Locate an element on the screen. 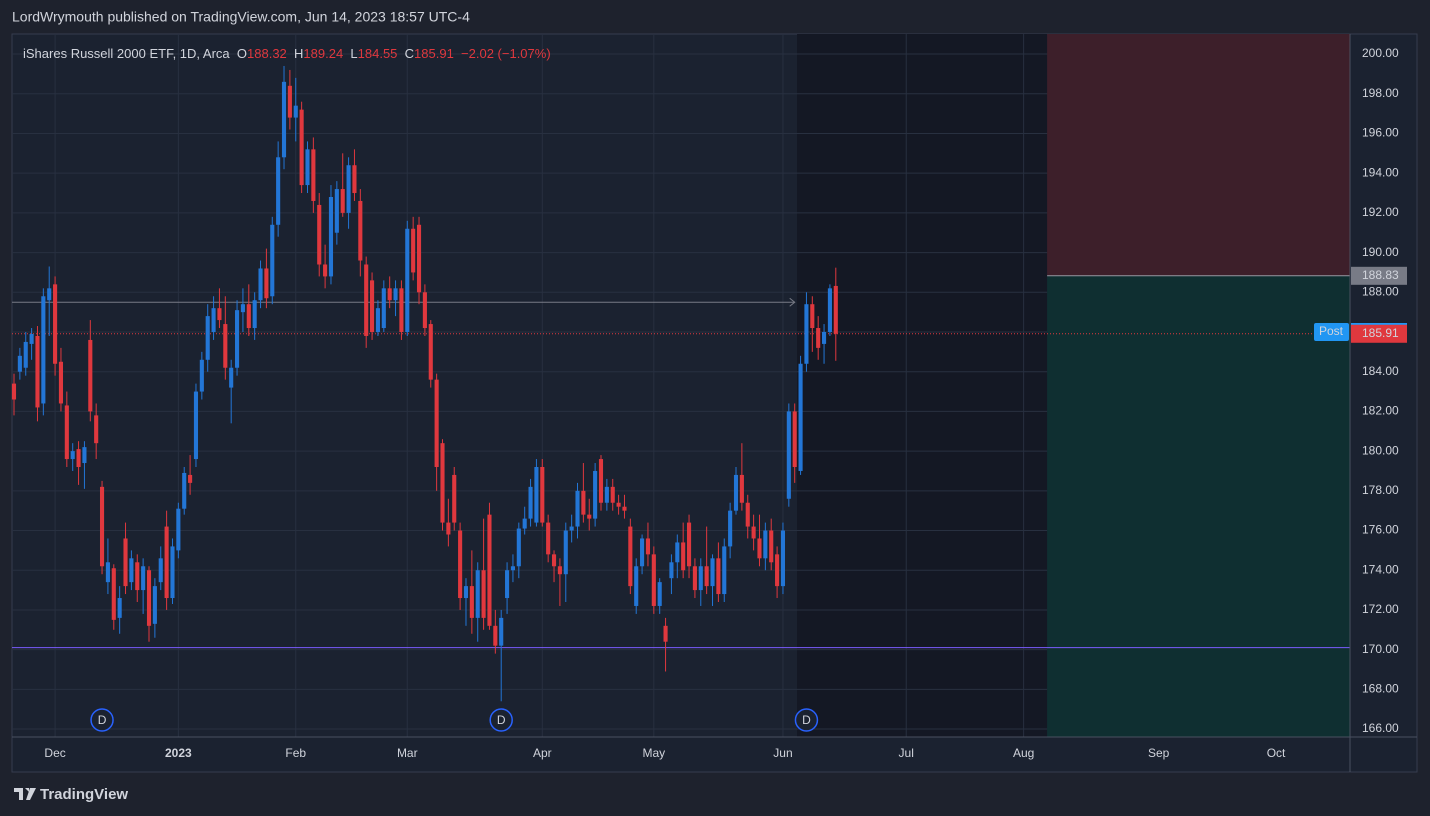  x-tick-label: May is located at coordinates (653, 753).